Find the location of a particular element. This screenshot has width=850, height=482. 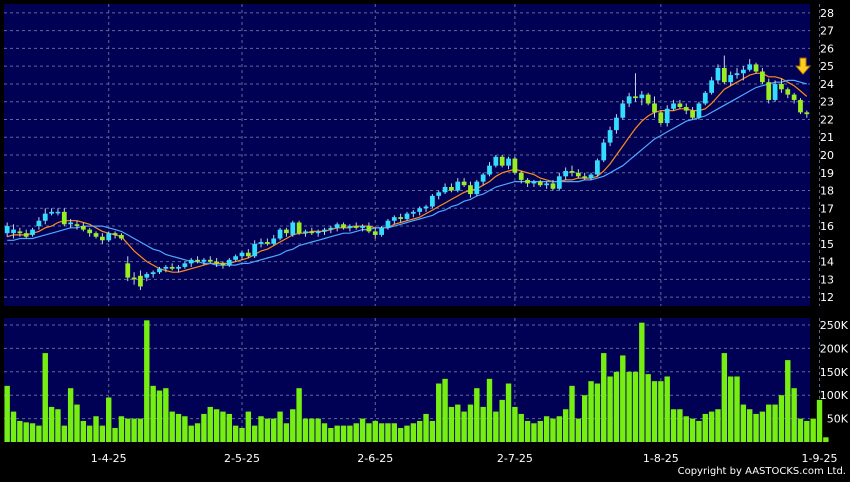

price-tick-label: 24 is located at coordinates (827, 84).